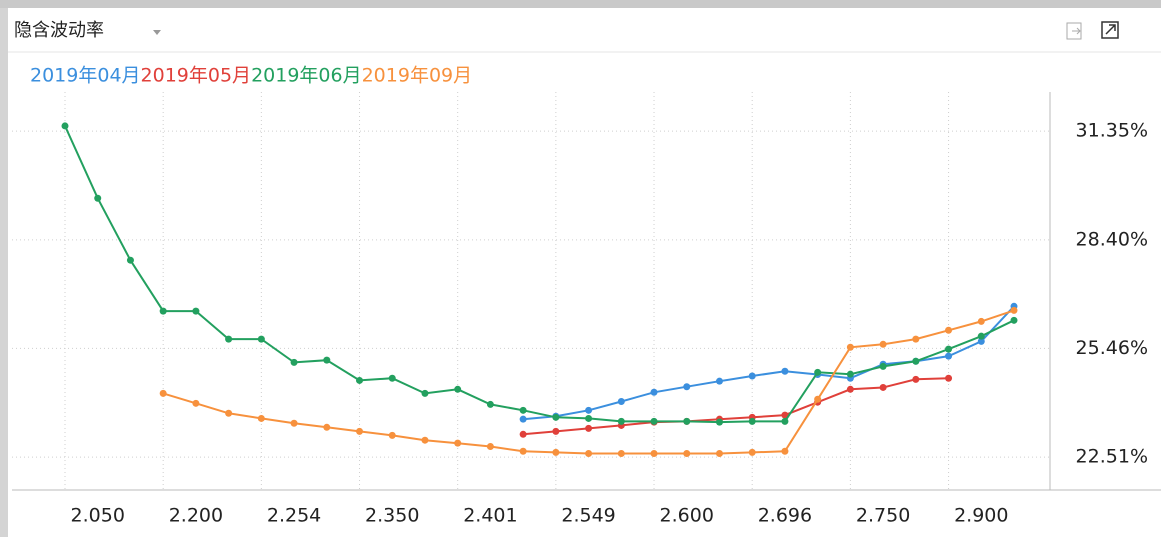 The height and width of the screenshot is (537, 1161). What do you see at coordinates (687, 516) in the screenshot?
I see `x-tick-label: 2.600` at bounding box center [687, 516].